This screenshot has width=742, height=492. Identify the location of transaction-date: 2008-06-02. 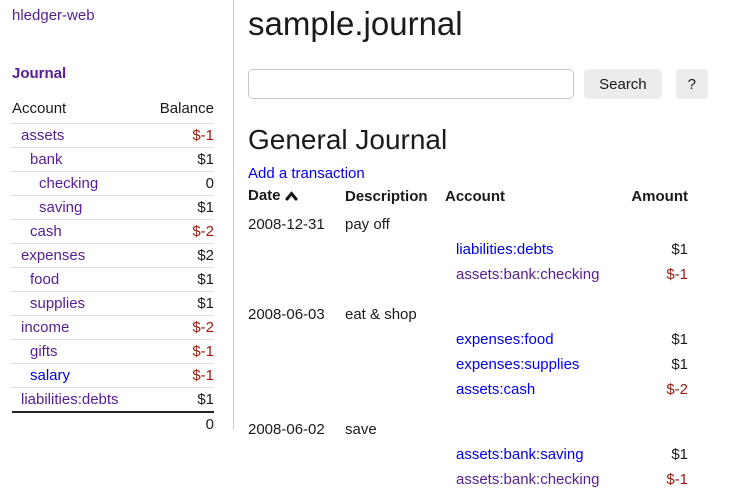
(286, 429).